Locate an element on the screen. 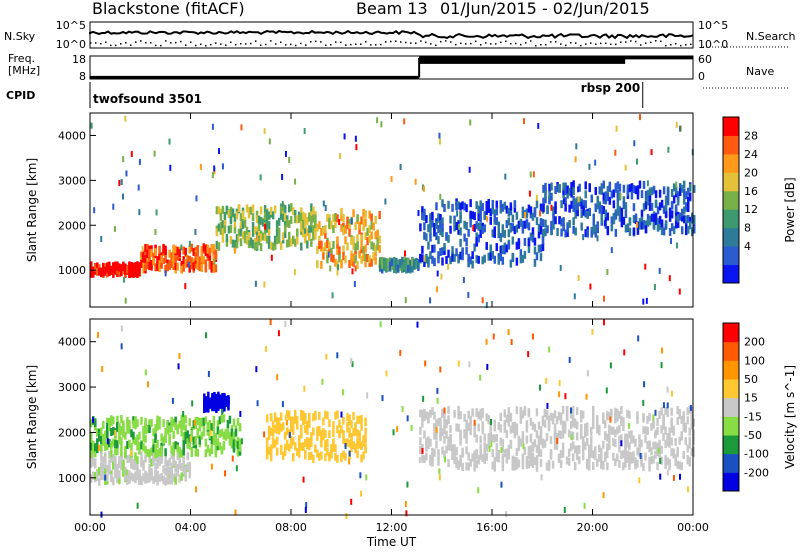 Image resolution: width=800 pixels, height=554 pixels. colorbar-segment is located at coordinates (731, 256).